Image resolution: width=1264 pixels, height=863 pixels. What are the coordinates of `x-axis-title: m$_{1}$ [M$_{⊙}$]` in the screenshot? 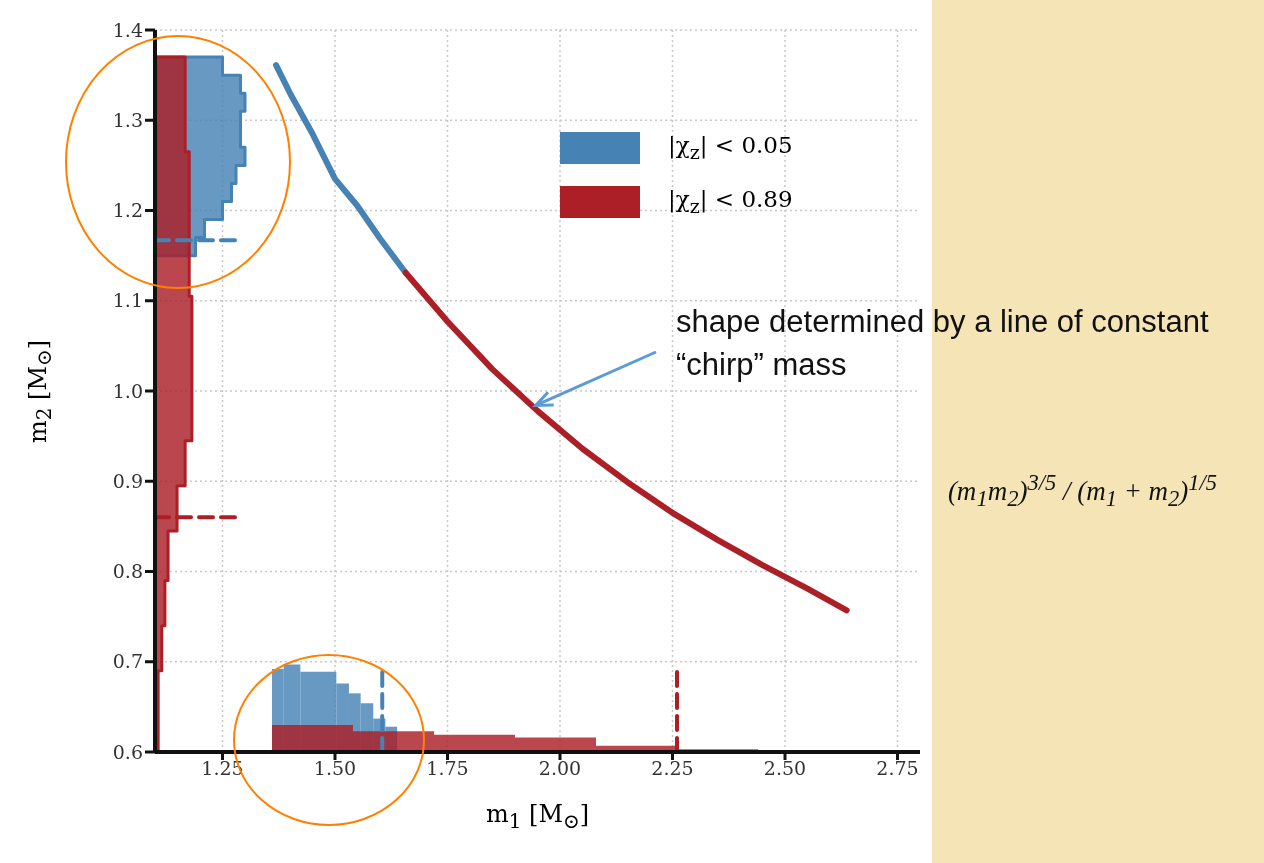 It's located at (537, 816).